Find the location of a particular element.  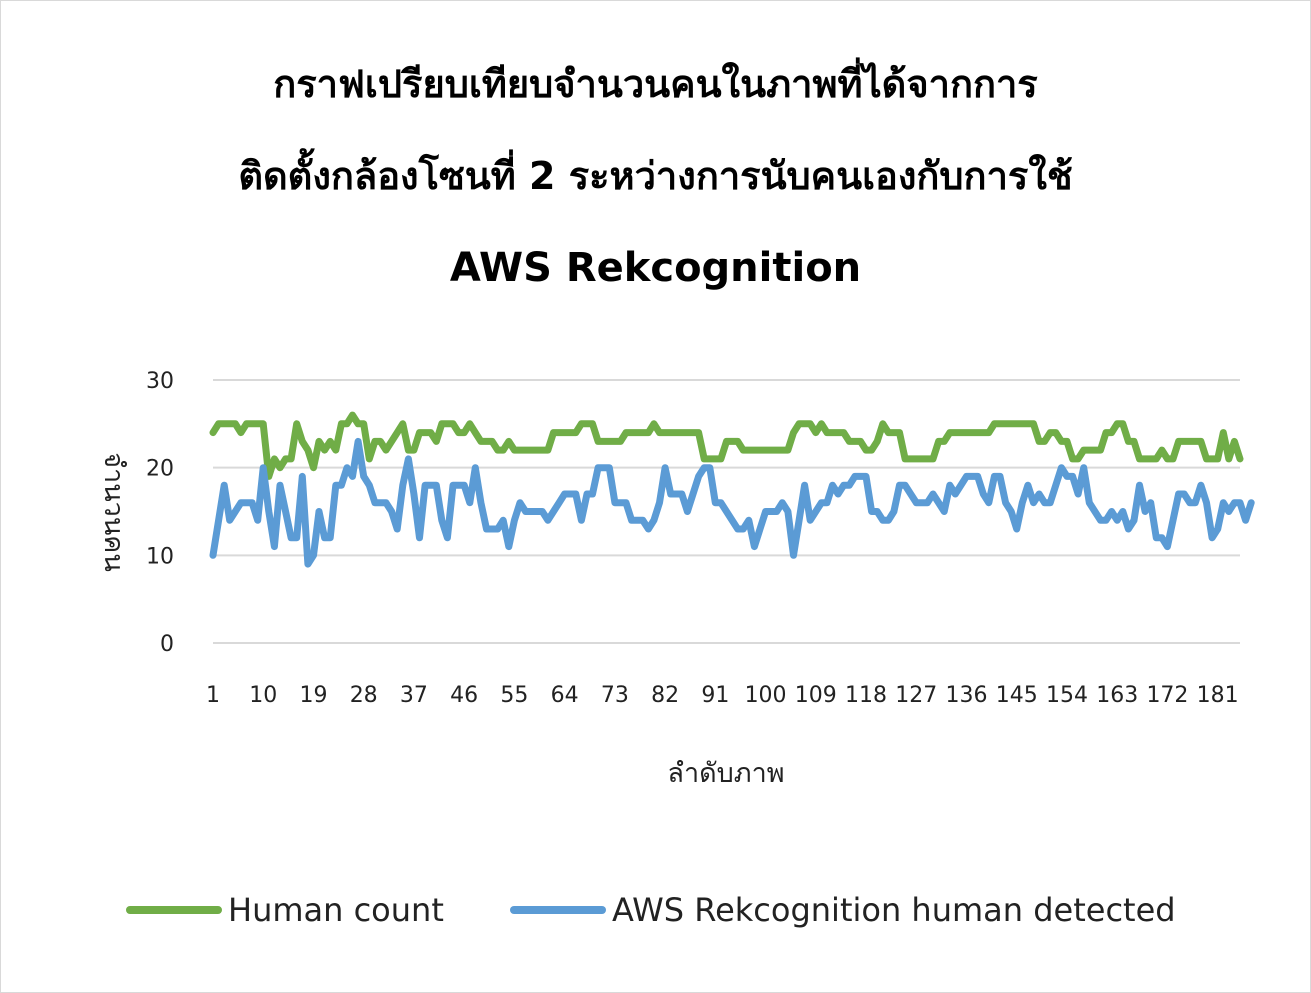

x-tick-label: 46 is located at coordinates (464, 695).